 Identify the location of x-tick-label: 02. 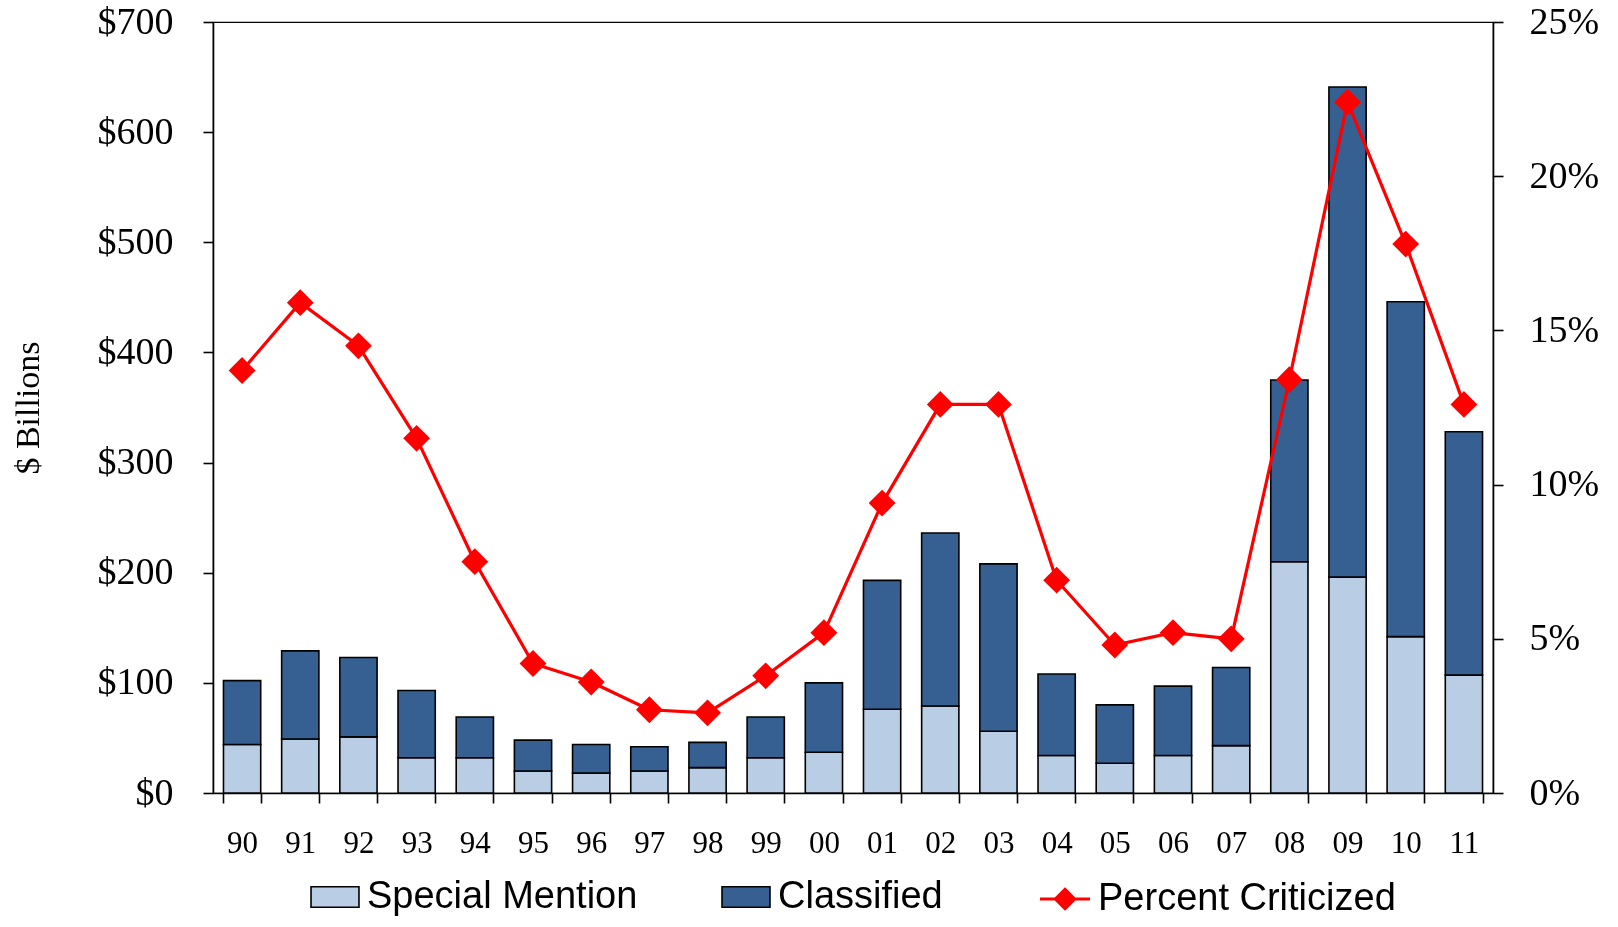
(941, 842).